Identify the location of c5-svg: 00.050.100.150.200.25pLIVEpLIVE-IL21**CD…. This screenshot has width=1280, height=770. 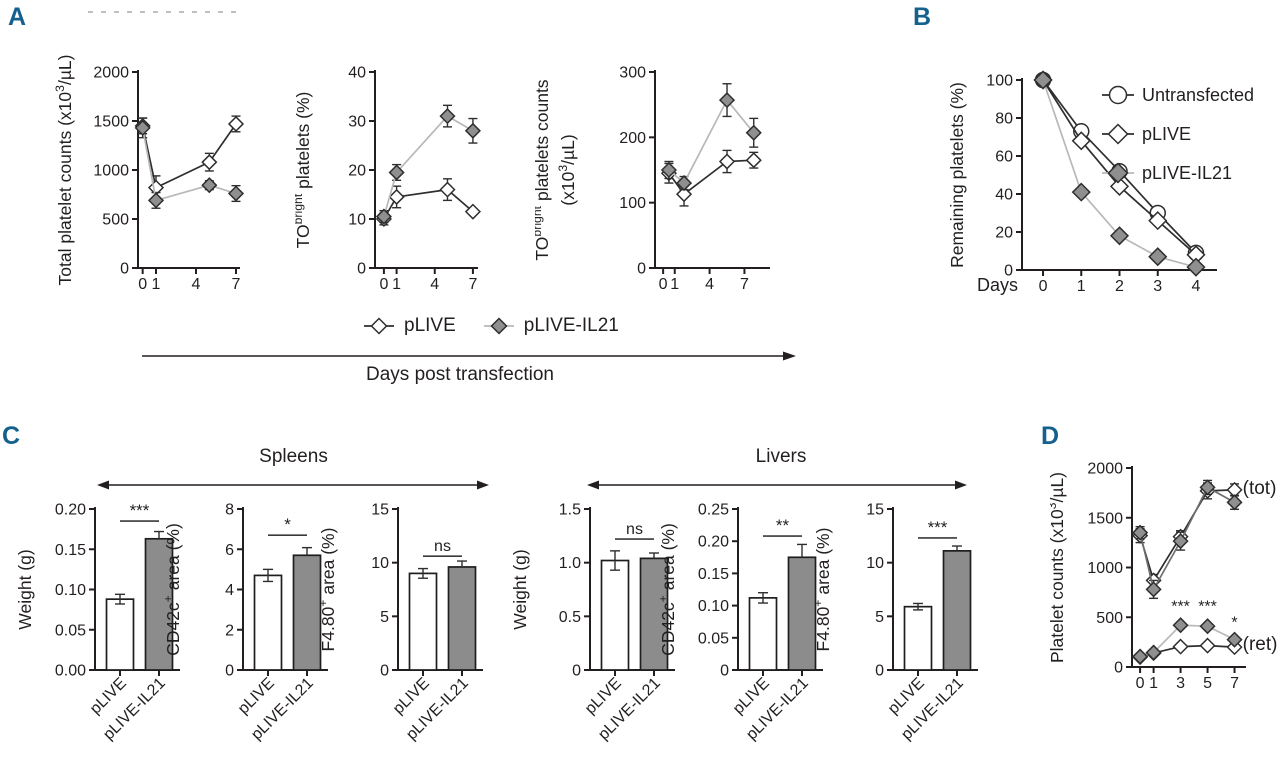
(739, 622).